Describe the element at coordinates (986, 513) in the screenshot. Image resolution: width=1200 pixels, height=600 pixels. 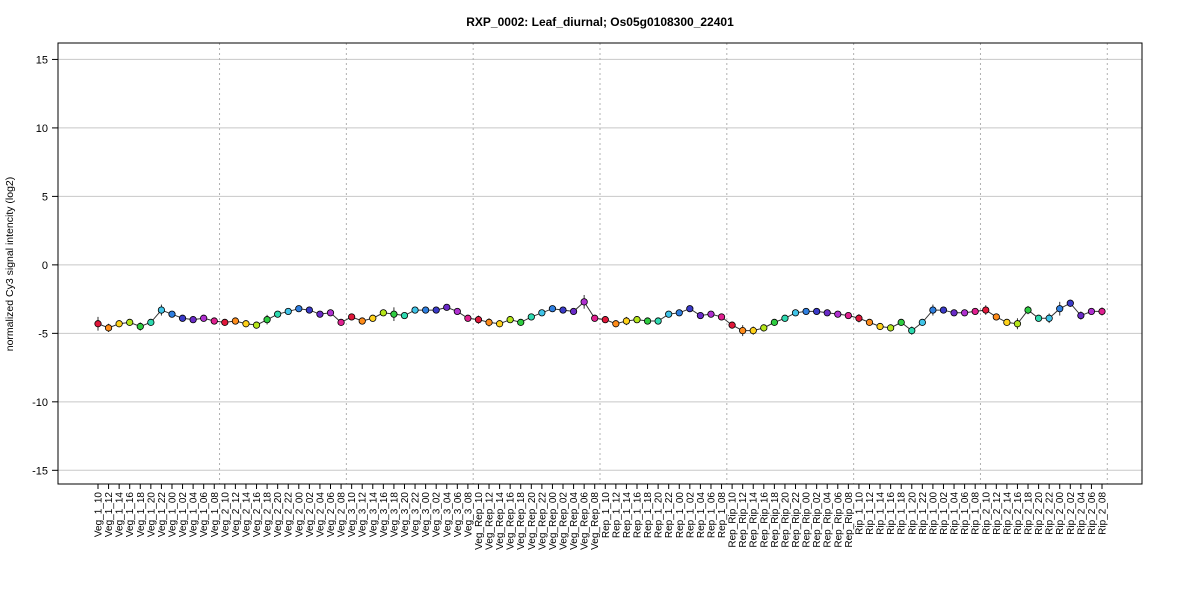
I see `x-tick-label: Rip_2_10` at that location.